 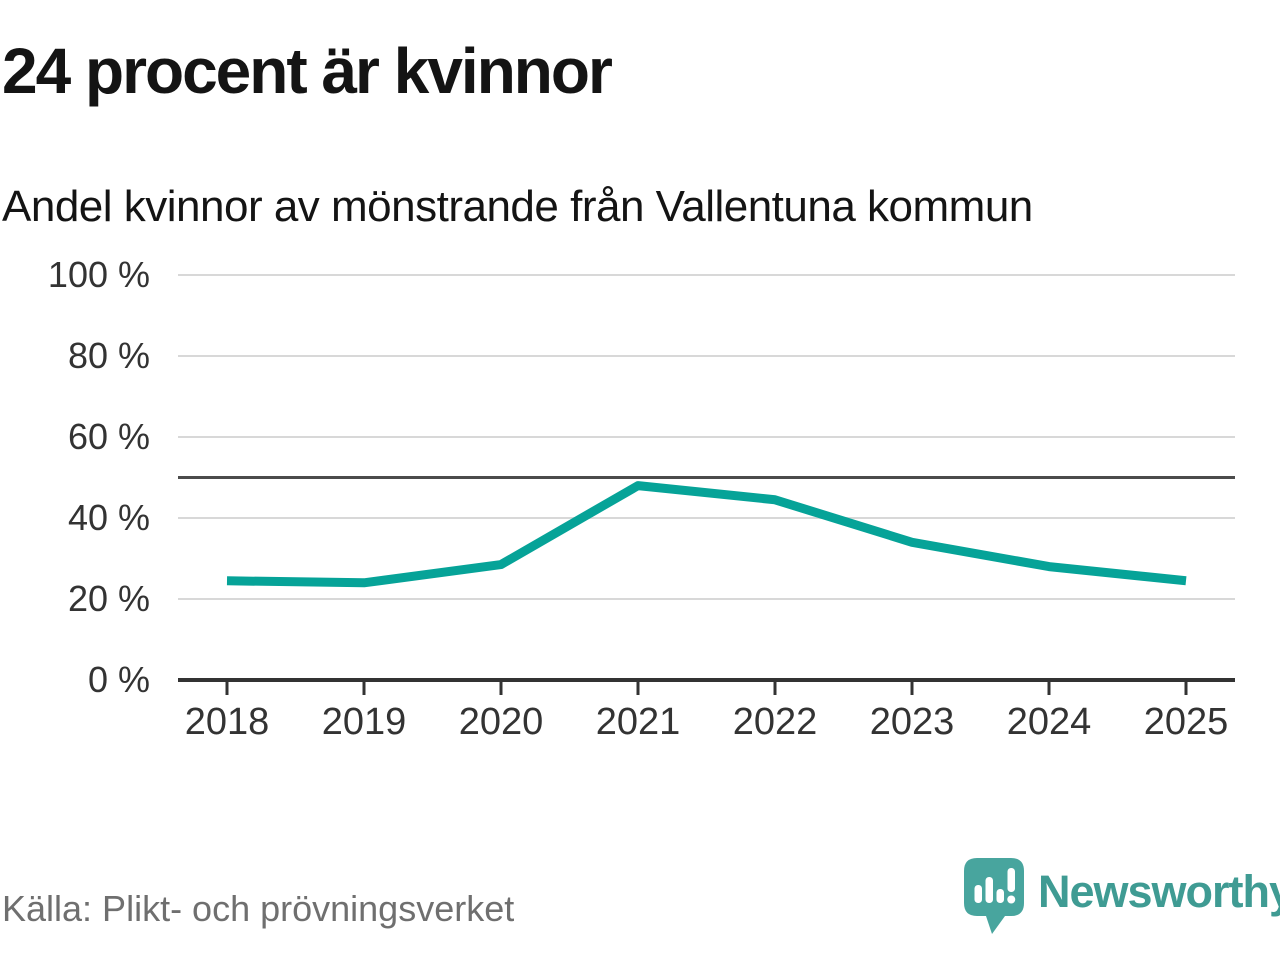 What do you see at coordinates (1011, 899) in the screenshot?
I see `logo-exclamation-dot` at bounding box center [1011, 899].